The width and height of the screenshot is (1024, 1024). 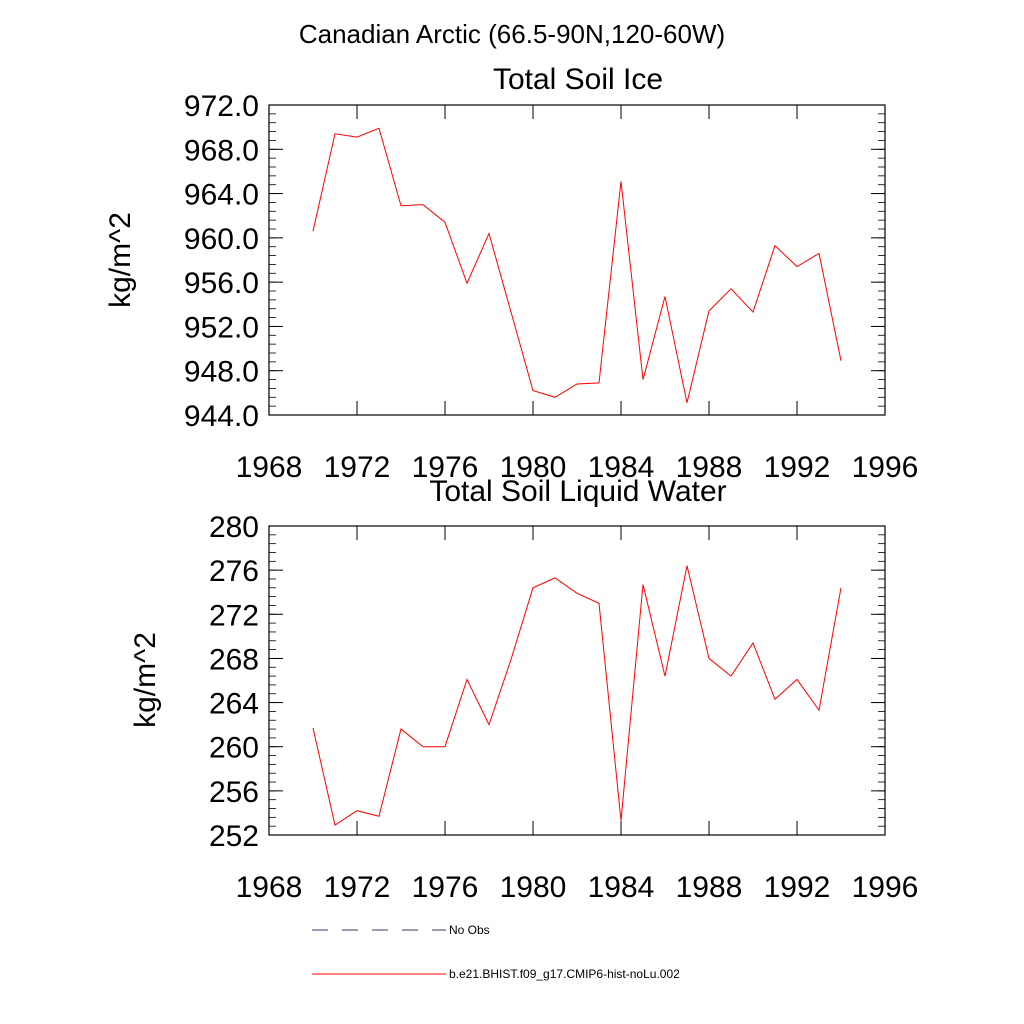 I want to click on panel-soil-liquid-water-x-tick-labels: 1968 1972 1976 1980 1984 1988 1992 1996, so click(x=577, y=887).